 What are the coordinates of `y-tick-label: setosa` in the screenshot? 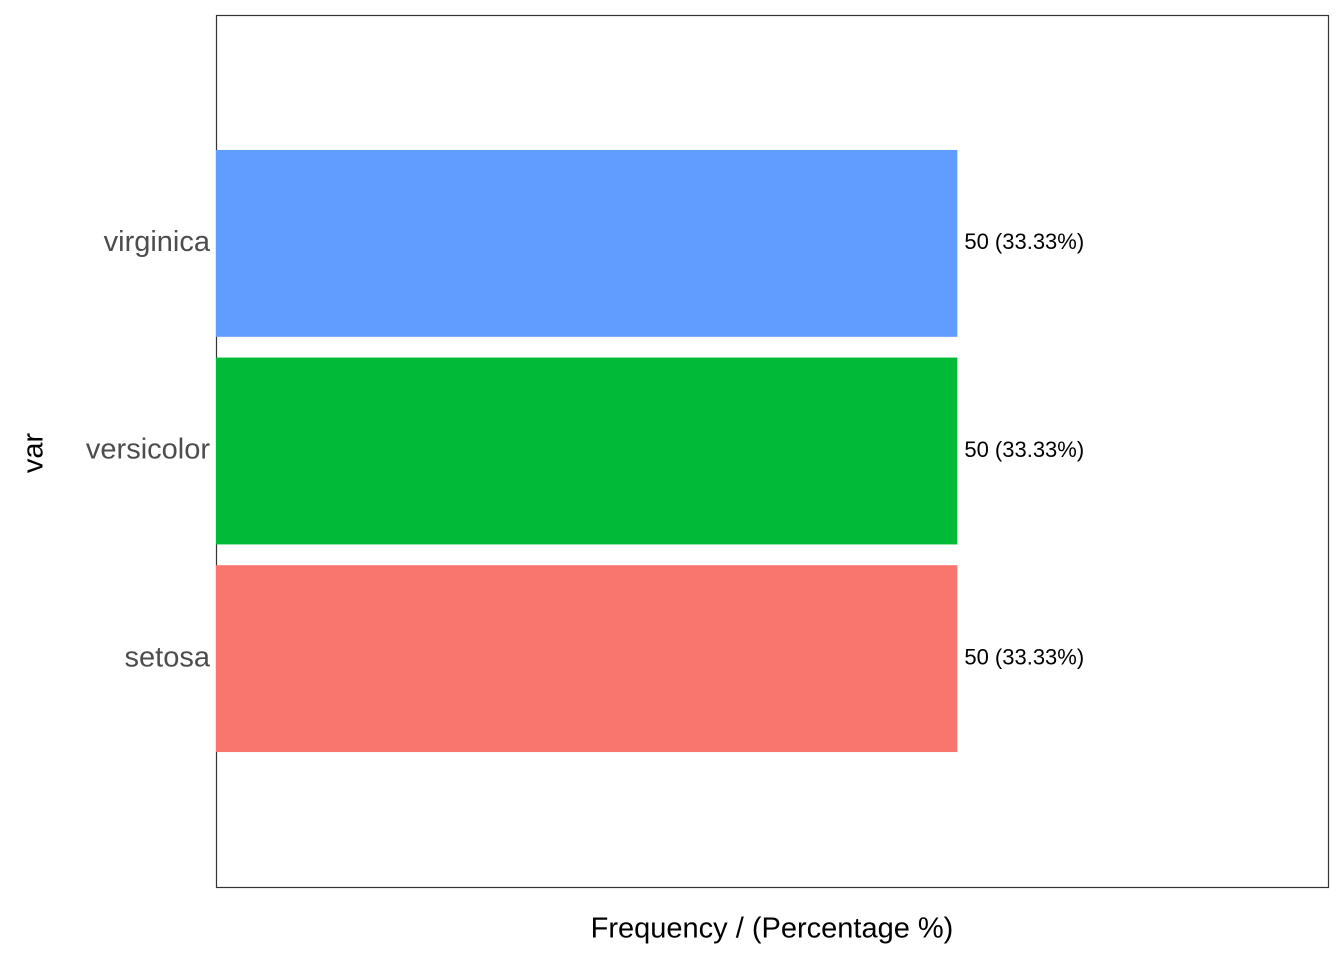 It's located at (168, 657).